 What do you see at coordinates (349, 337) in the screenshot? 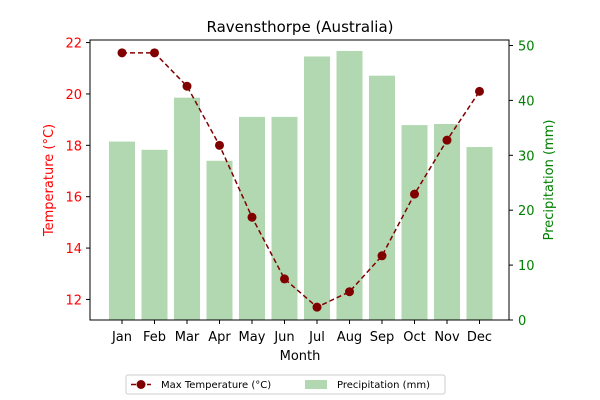
I see `x-tick-label: Aug` at bounding box center [349, 337].